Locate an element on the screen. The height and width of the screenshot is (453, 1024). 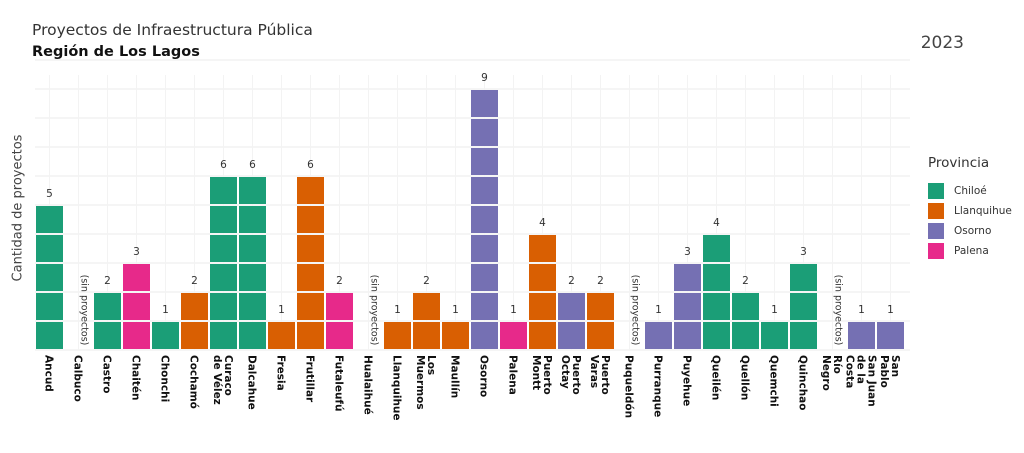
x-tick-label: San Juande laCosta is located at coordinates (861, 381).